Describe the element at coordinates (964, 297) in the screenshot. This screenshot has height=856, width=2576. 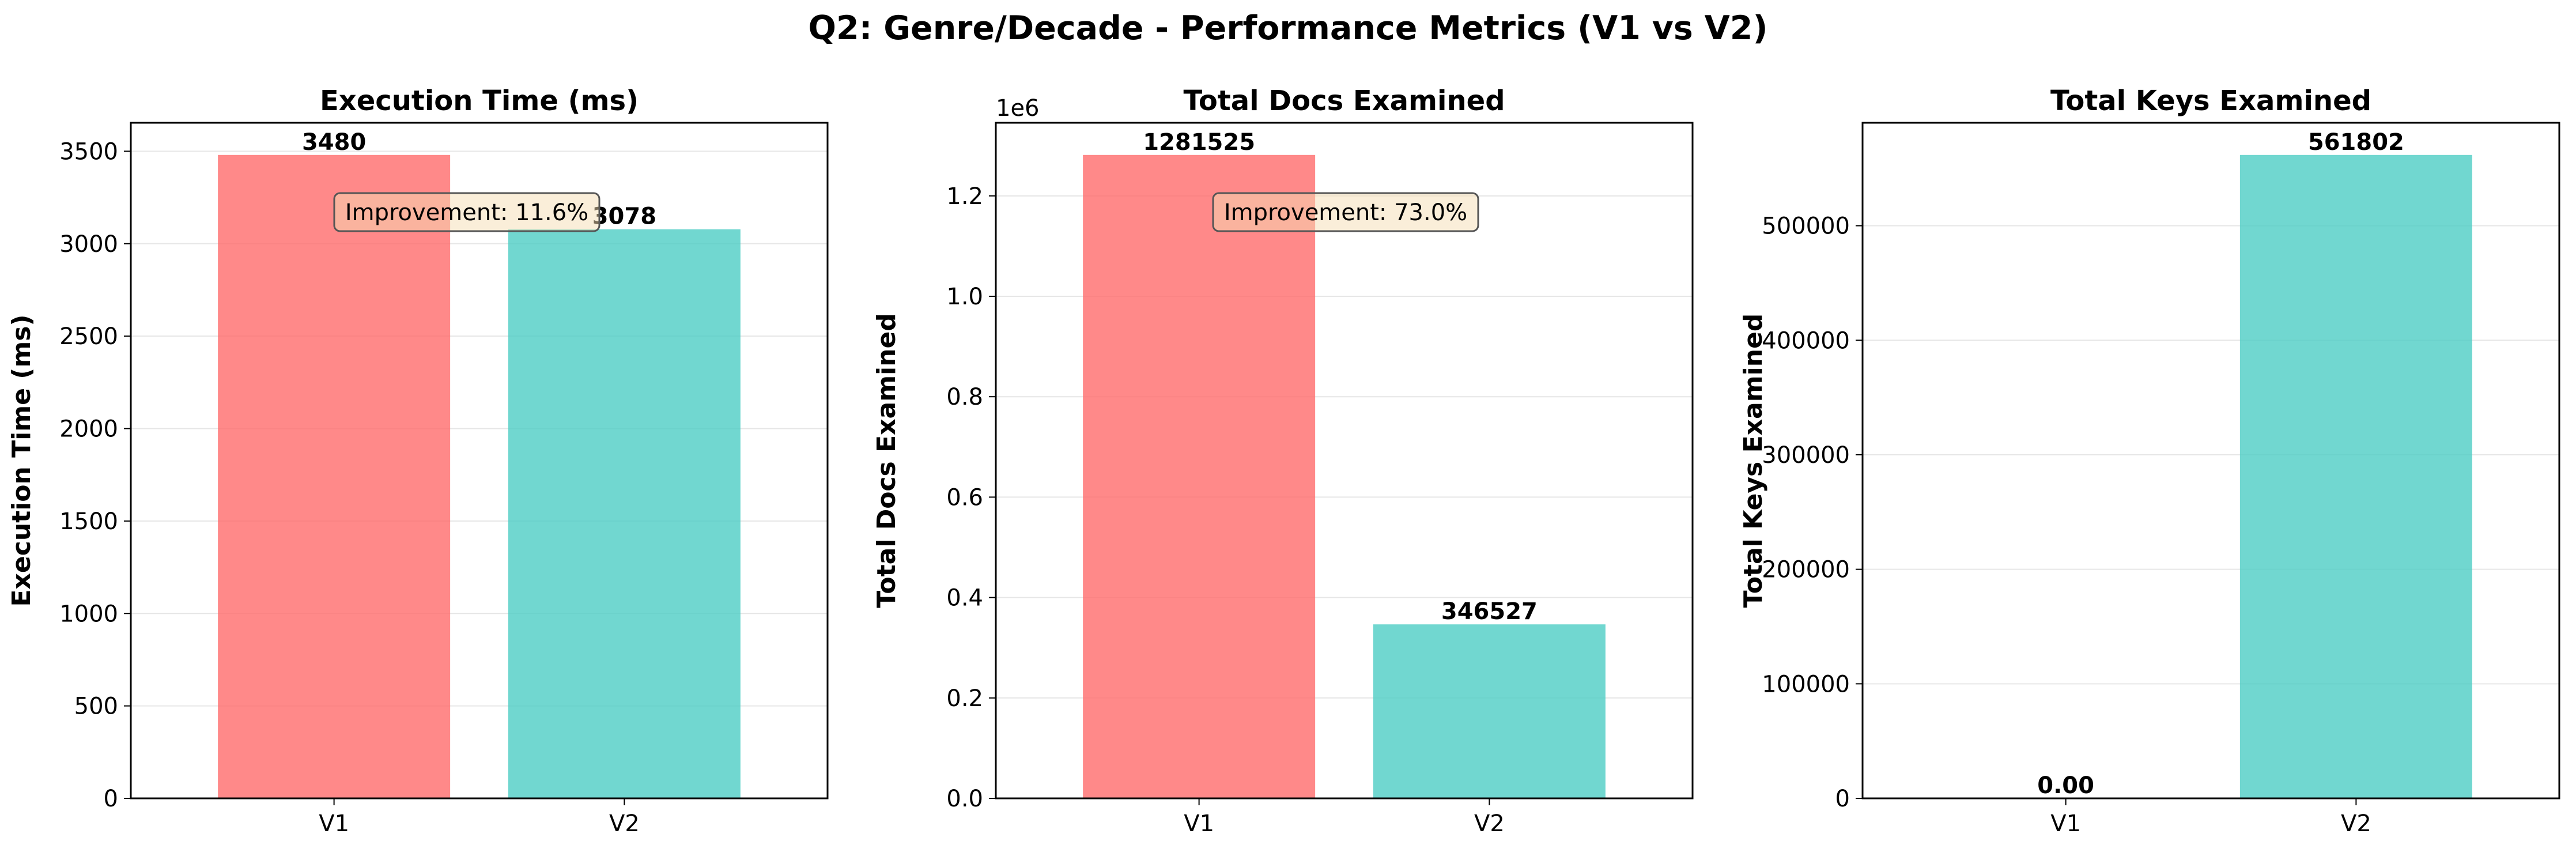
I see `y-tick-label: 1.0` at that location.